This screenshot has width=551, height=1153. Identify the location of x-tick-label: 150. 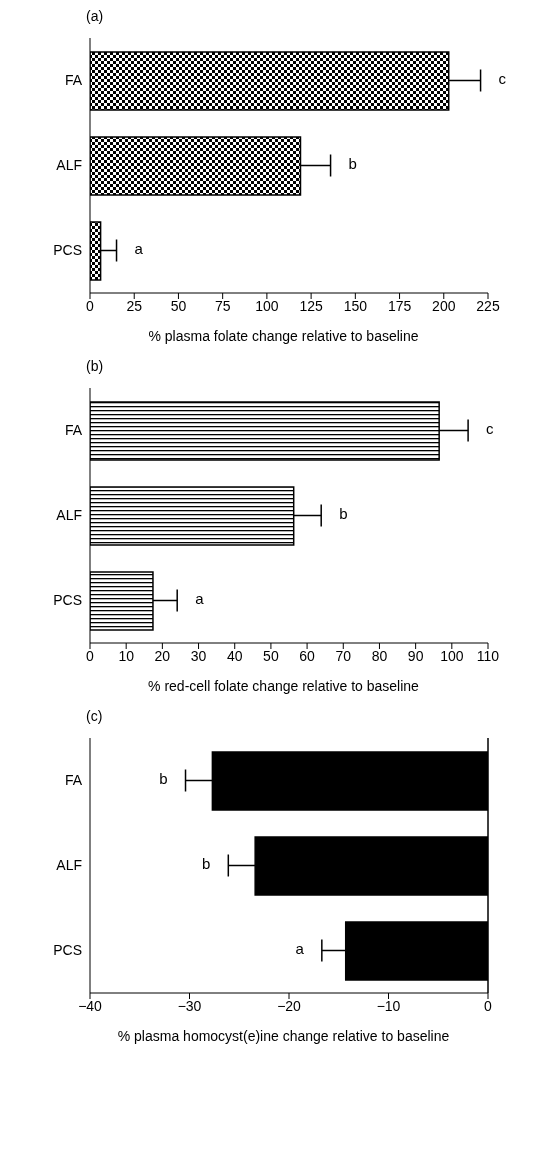
(355, 305).